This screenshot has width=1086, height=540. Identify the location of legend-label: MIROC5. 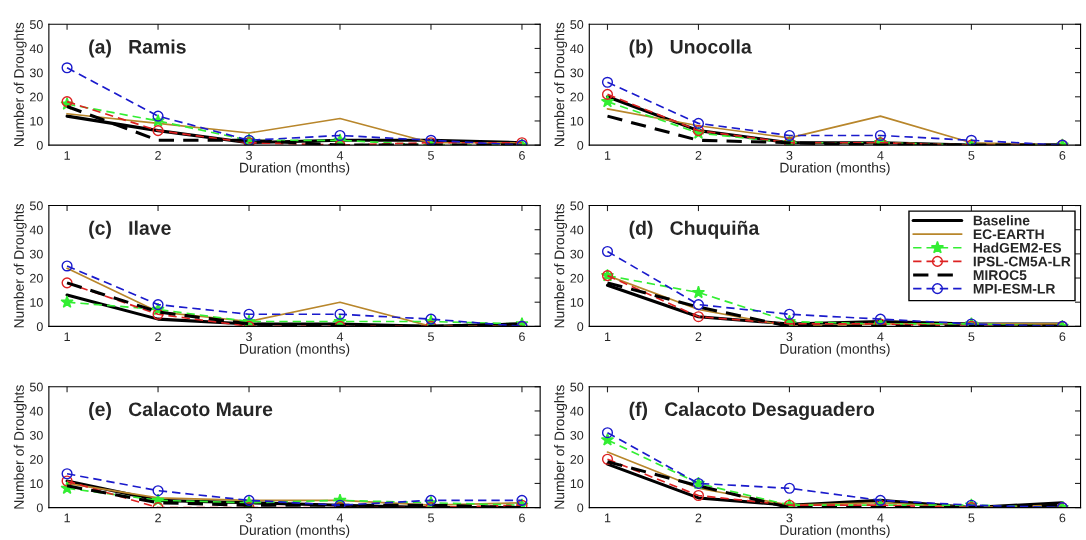
(1000, 275).